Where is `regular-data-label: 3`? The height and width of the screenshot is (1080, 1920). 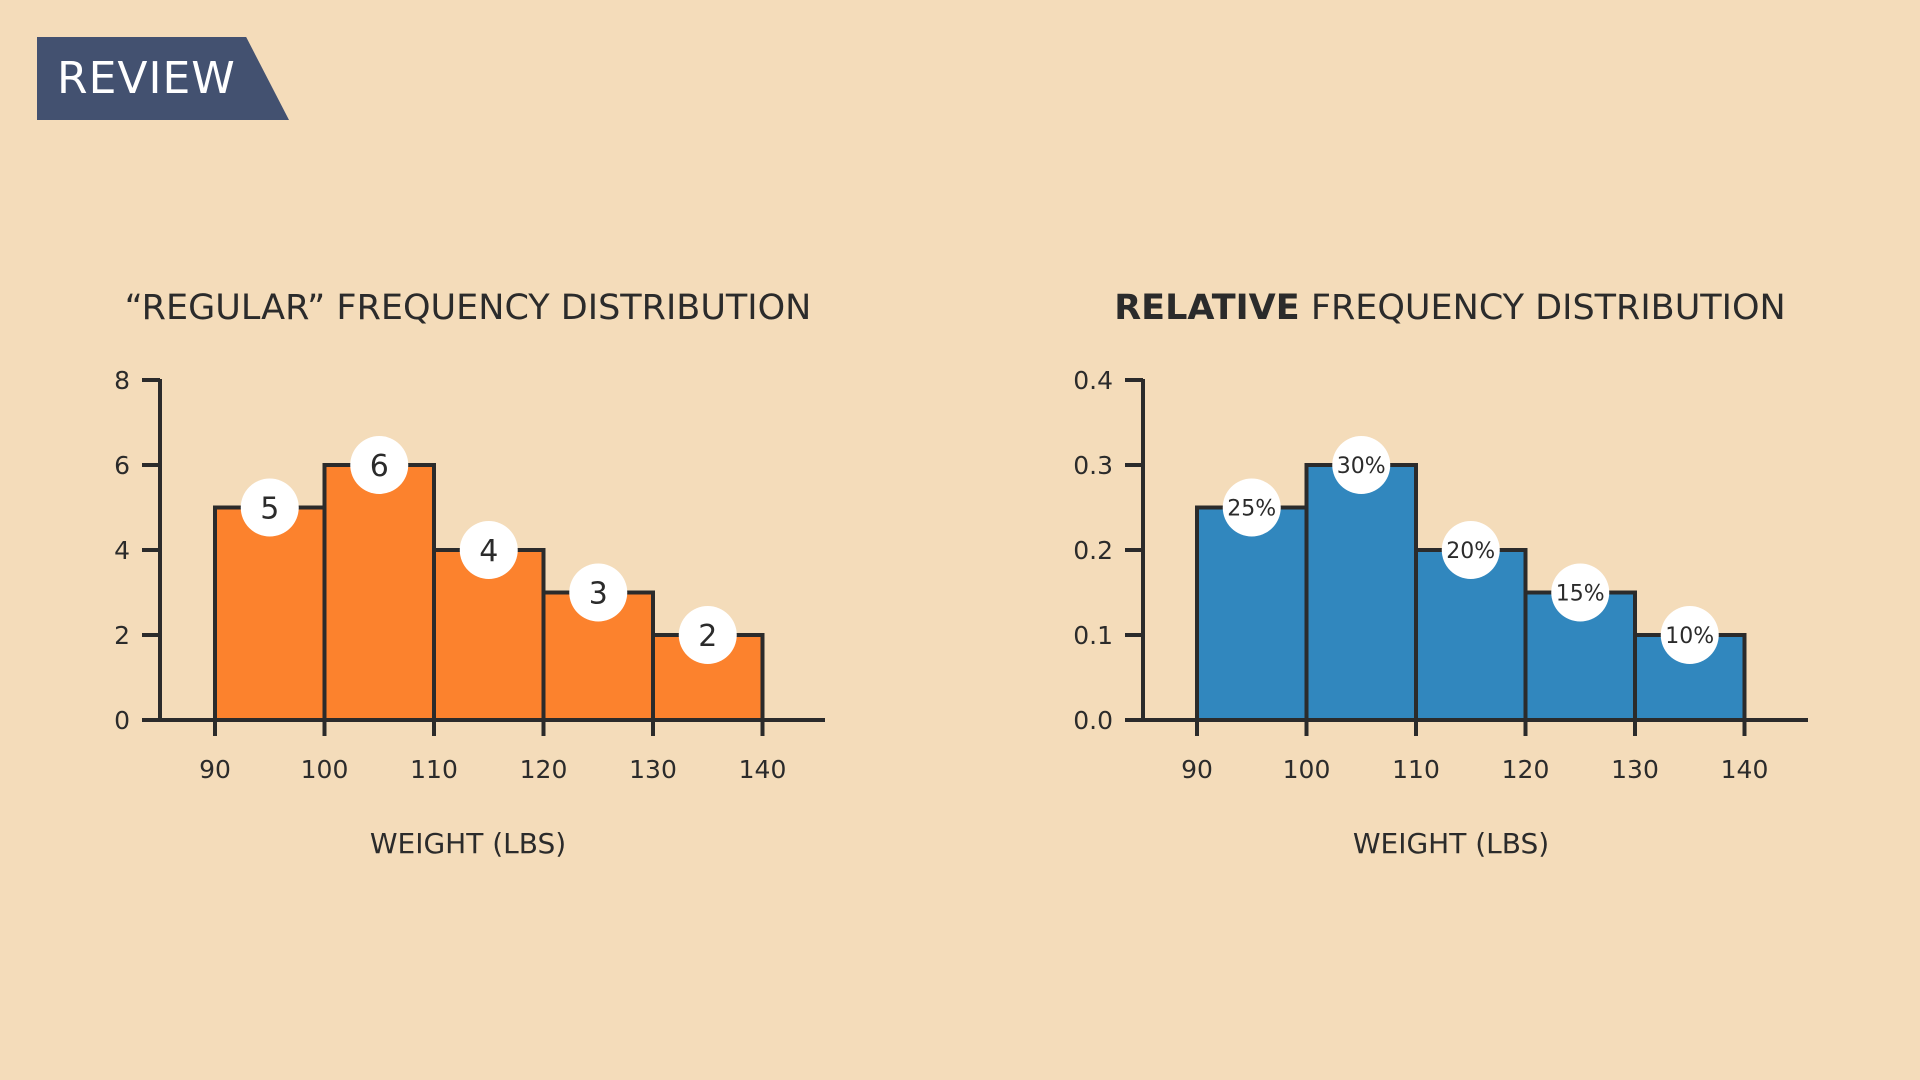
regular-data-label: 3 is located at coordinates (598, 593).